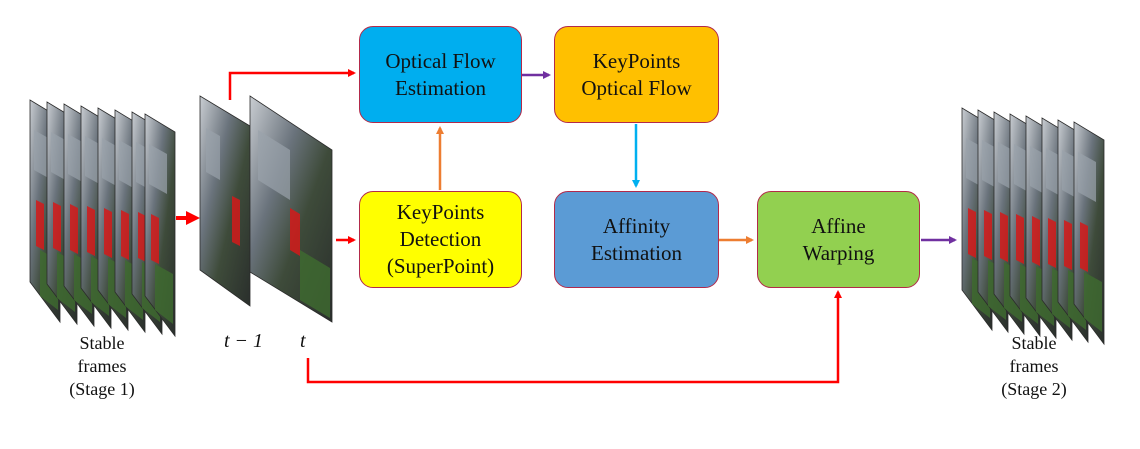 The height and width of the screenshot is (449, 1140). I want to click on keypoints-optical-flow-line2: Optical Flow, so click(636, 87).